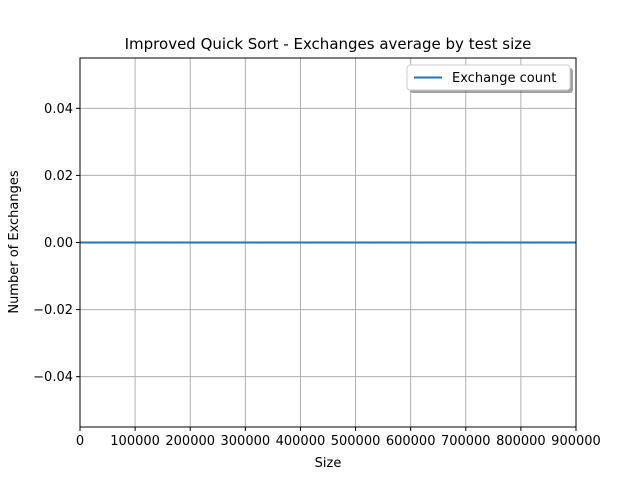  What do you see at coordinates (53, 377) in the screenshot?
I see `y-tick-label: −0.04` at bounding box center [53, 377].